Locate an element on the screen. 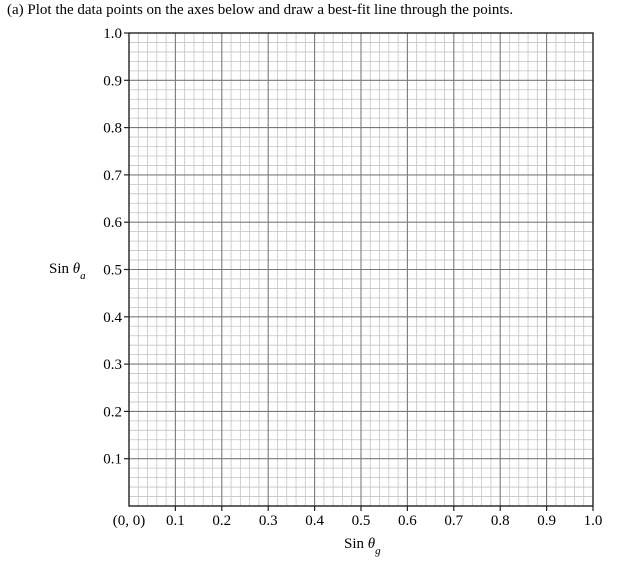 This screenshot has width=618, height=567. y-tick-label: 0.2 is located at coordinates (112, 412).